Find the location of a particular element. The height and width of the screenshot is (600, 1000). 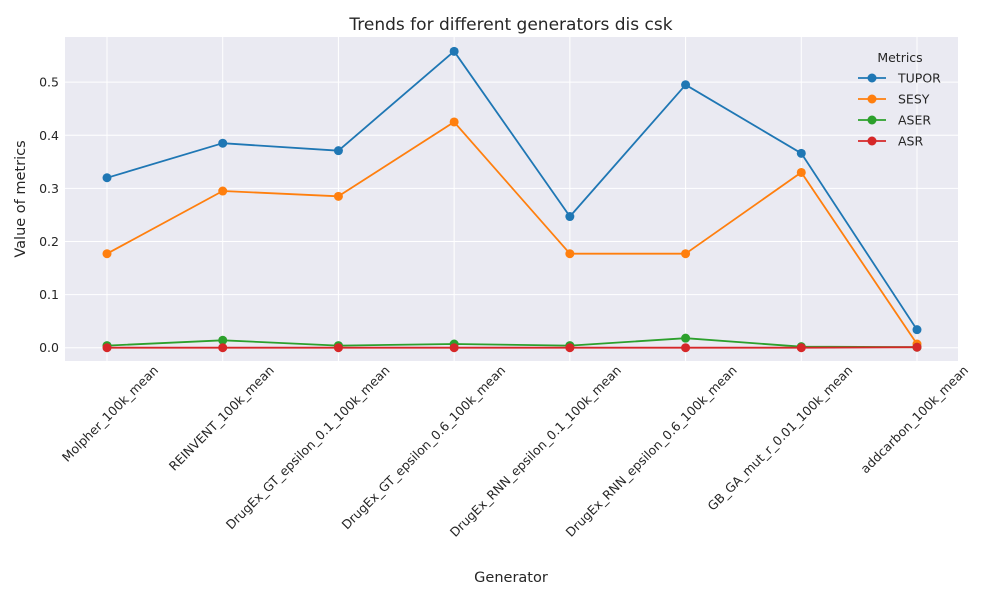

y-tick-labels: 0.0 0.1 0.2 0.3 0.4 0.5 is located at coordinates (49, 215).